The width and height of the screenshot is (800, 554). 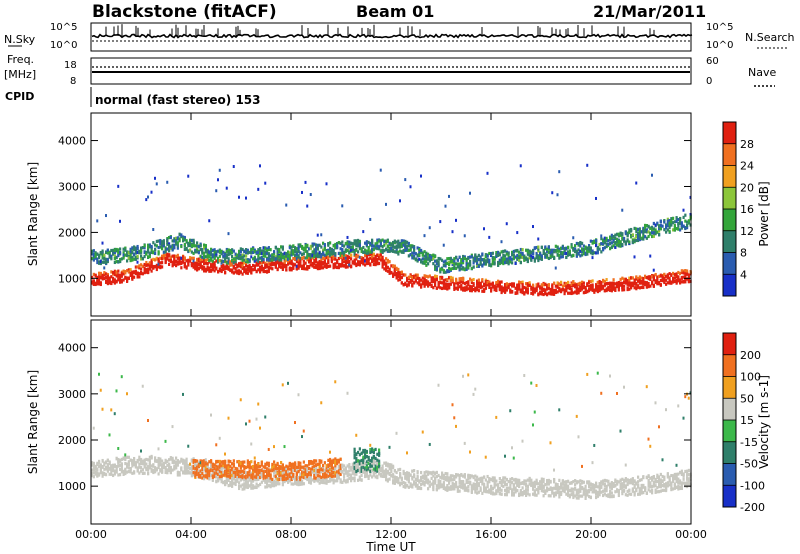 What do you see at coordinates (729, 198) in the screenshot?
I see `power-colorbar-swatch` at bounding box center [729, 198].